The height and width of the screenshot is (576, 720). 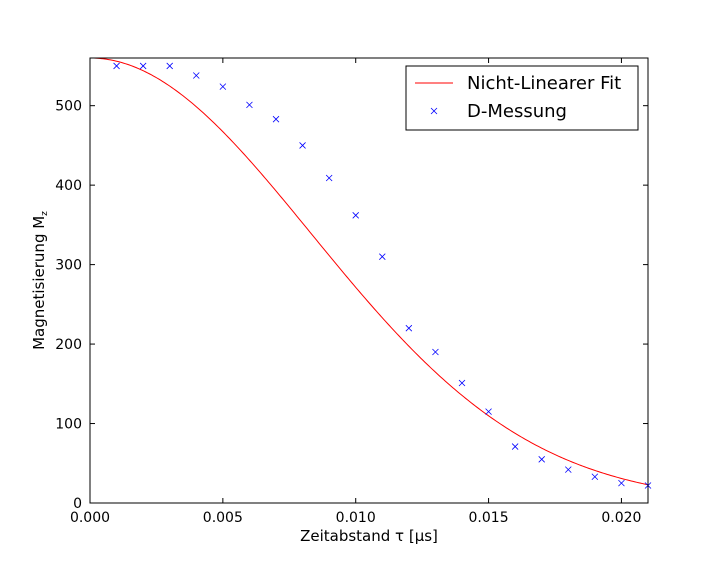 I want to click on y-axis-label-subscript: z, so click(x=45, y=213).